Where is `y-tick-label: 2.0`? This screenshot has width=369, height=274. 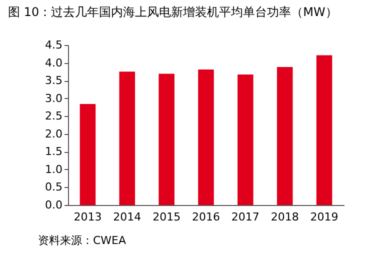
y-tick-label: 2.0 is located at coordinates (53, 133).